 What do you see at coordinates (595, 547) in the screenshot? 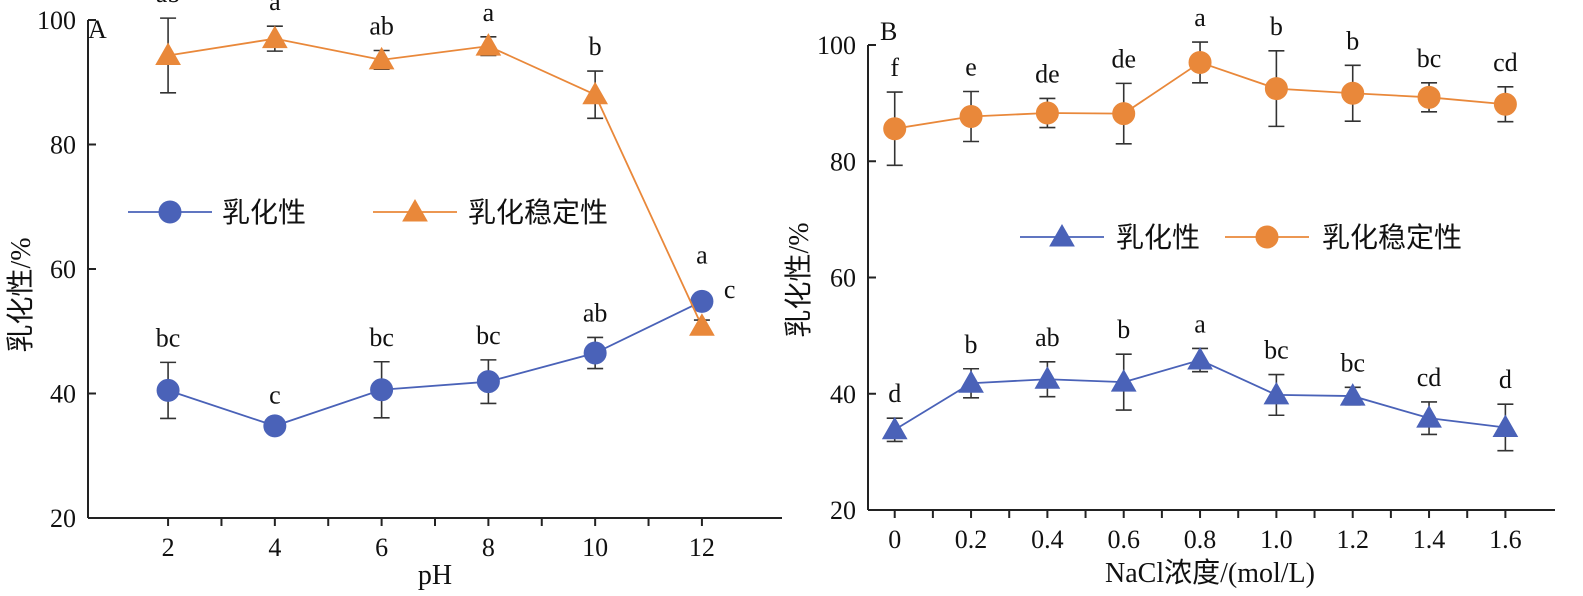
I see `x-tick-label: 10` at bounding box center [595, 547].